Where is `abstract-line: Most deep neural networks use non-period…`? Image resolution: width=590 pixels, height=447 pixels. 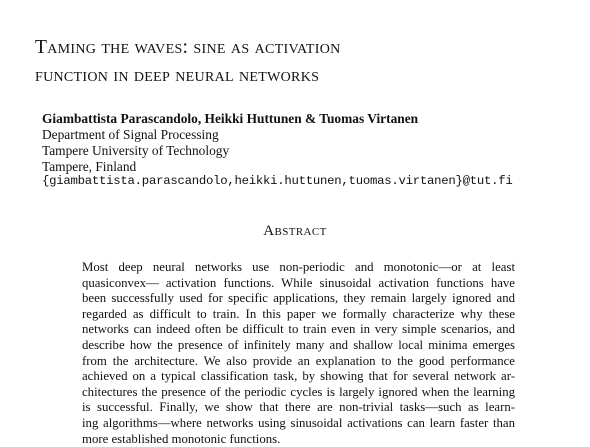 abstract-line: Most deep neural networks use non-period… is located at coordinates (298, 268).